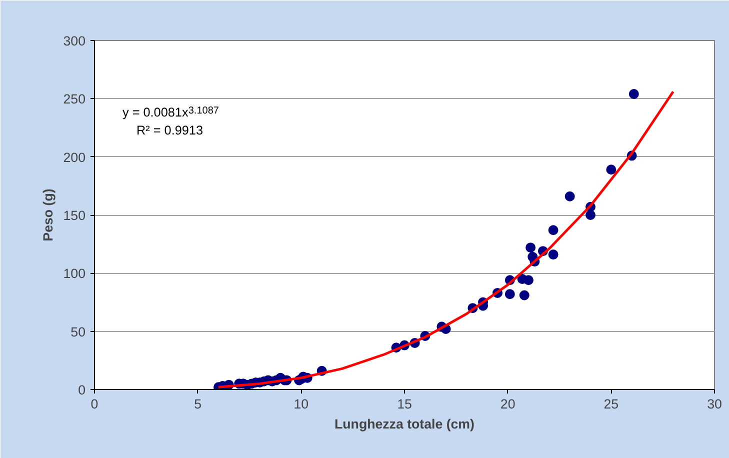 This screenshot has height=458, width=729. I want to click on x-tick-label: 10, so click(301, 404).